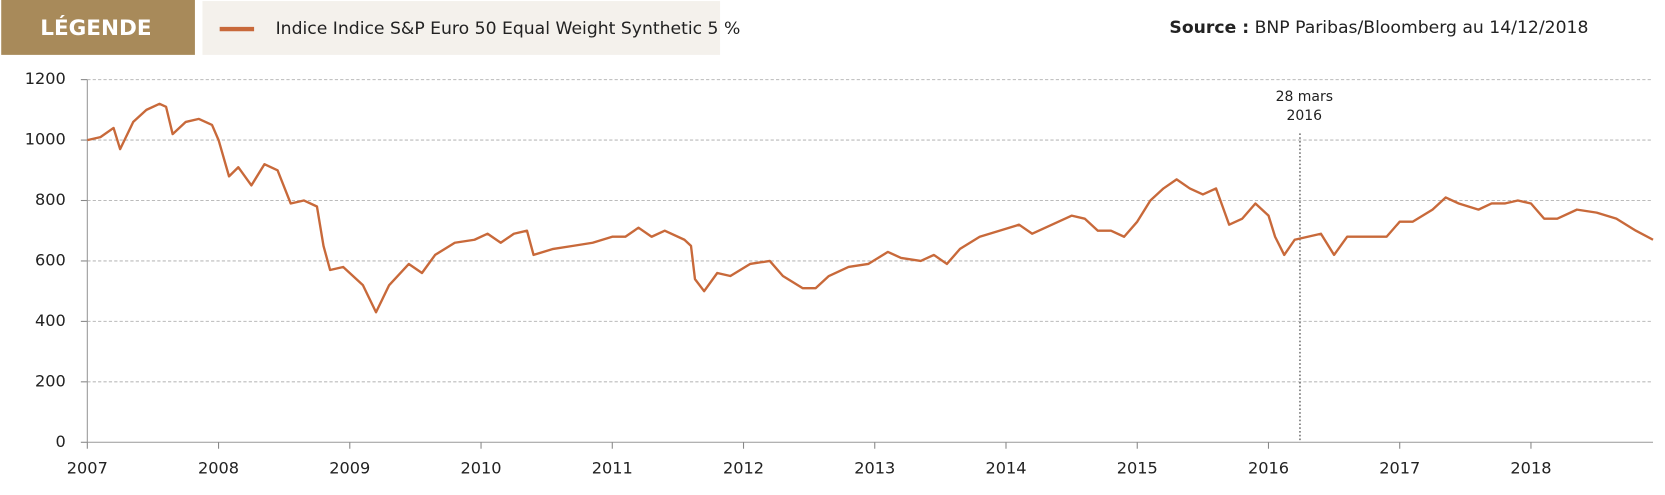 The image size is (1665, 495). Describe the element at coordinates (1422, 28) in the screenshot. I see `source-text: BNP Paribas/Bloomberg au 14/12/2018` at that location.